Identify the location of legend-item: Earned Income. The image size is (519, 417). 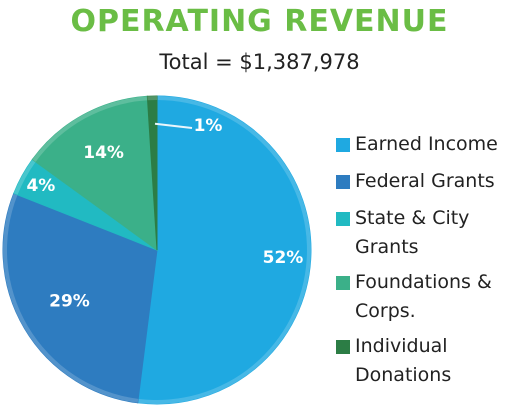
(426, 144).